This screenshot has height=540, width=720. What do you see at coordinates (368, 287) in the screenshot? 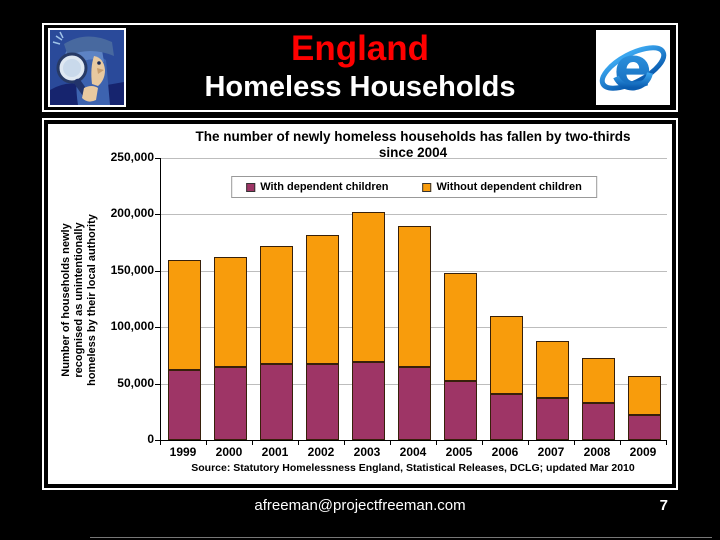
I see `bar-2003-without-children` at bounding box center [368, 287].